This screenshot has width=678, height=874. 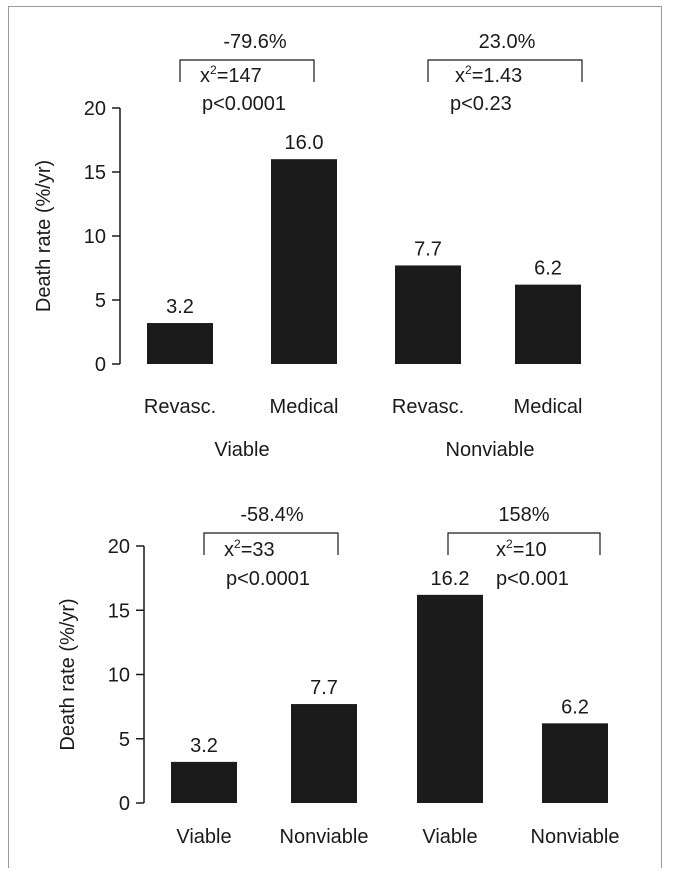 I want to click on comparison-chi-square-label: x2=1.43, so click(x=488, y=75).